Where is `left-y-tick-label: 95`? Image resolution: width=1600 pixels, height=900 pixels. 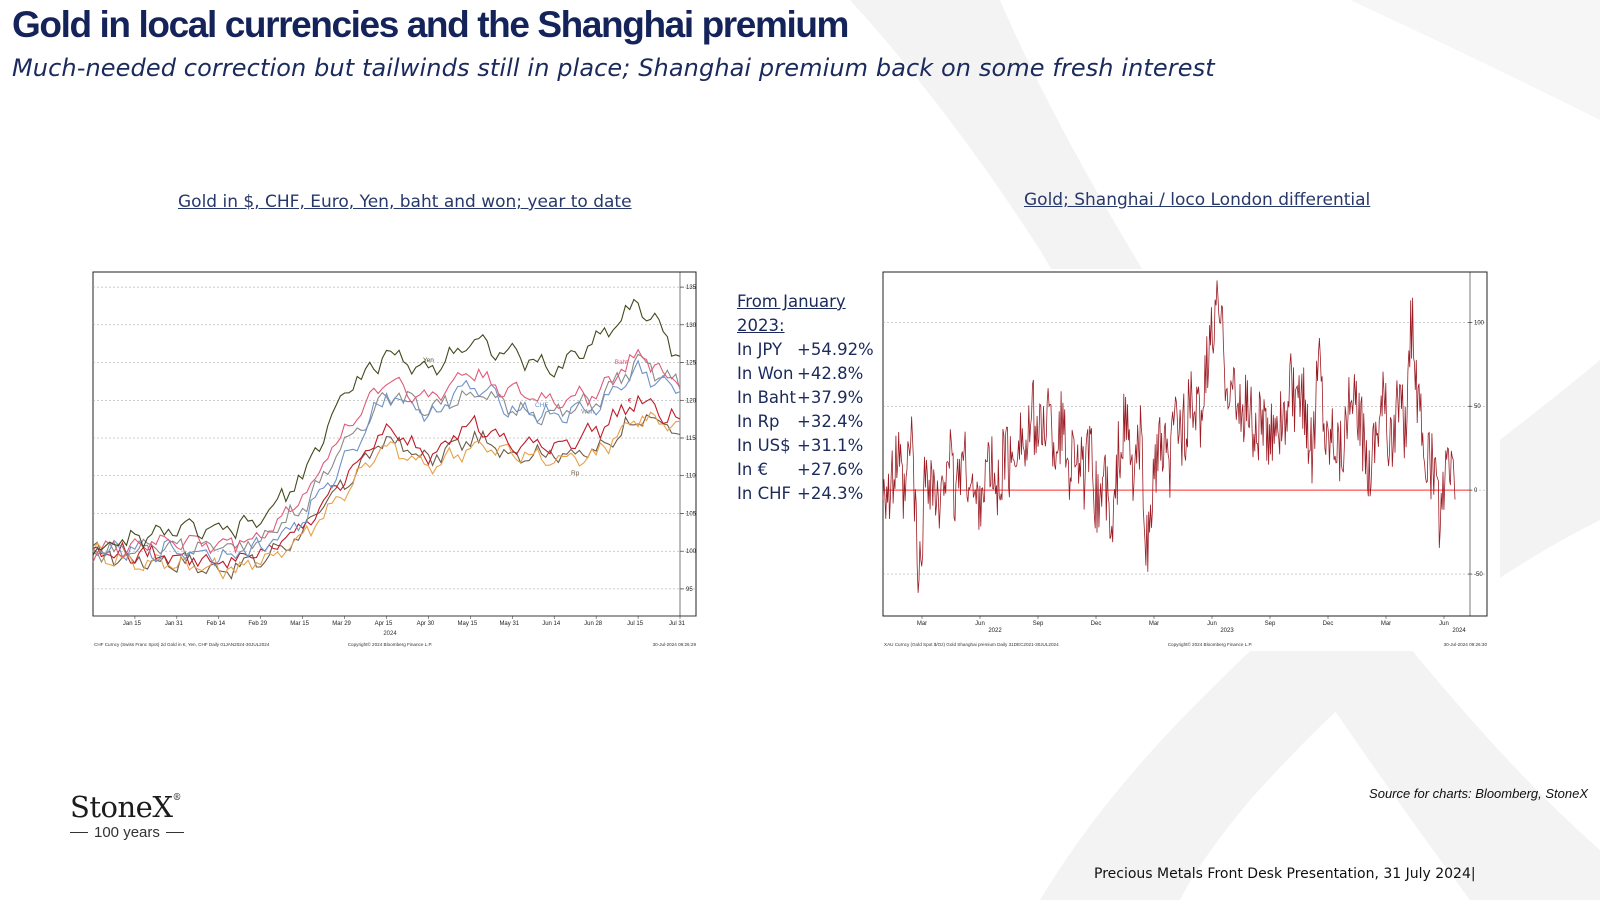 left-y-tick-label: 95 is located at coordinates (689, 590).